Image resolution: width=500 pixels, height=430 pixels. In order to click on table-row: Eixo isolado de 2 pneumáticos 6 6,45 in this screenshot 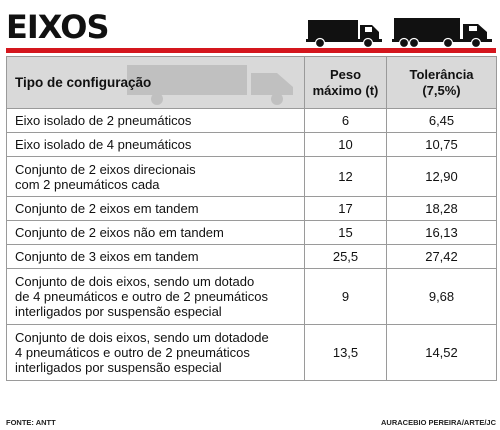, I will do `click(251, 120)`.